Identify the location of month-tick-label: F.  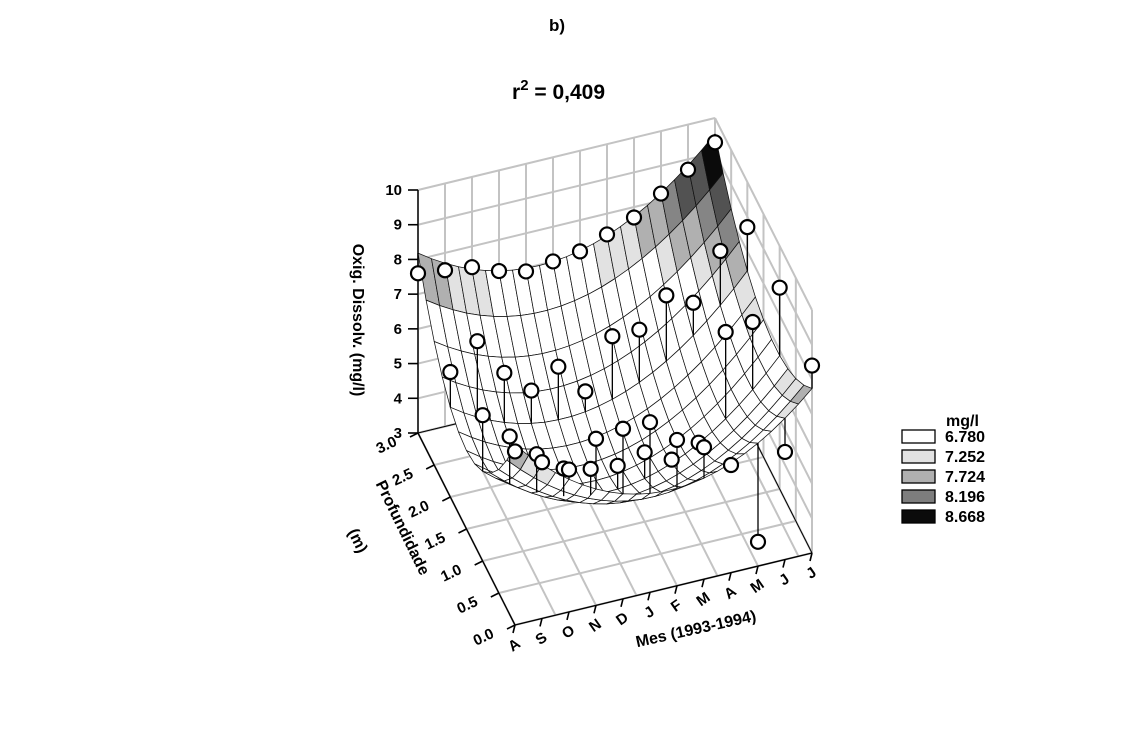
(676, 605).